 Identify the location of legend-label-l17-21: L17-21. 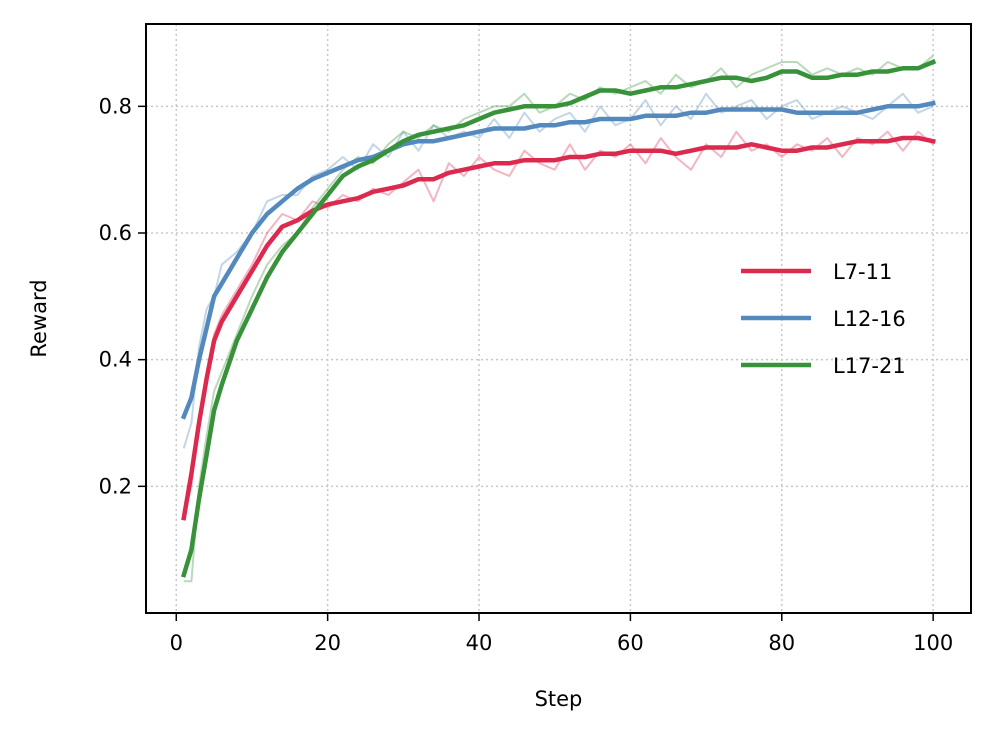
(869, 366).